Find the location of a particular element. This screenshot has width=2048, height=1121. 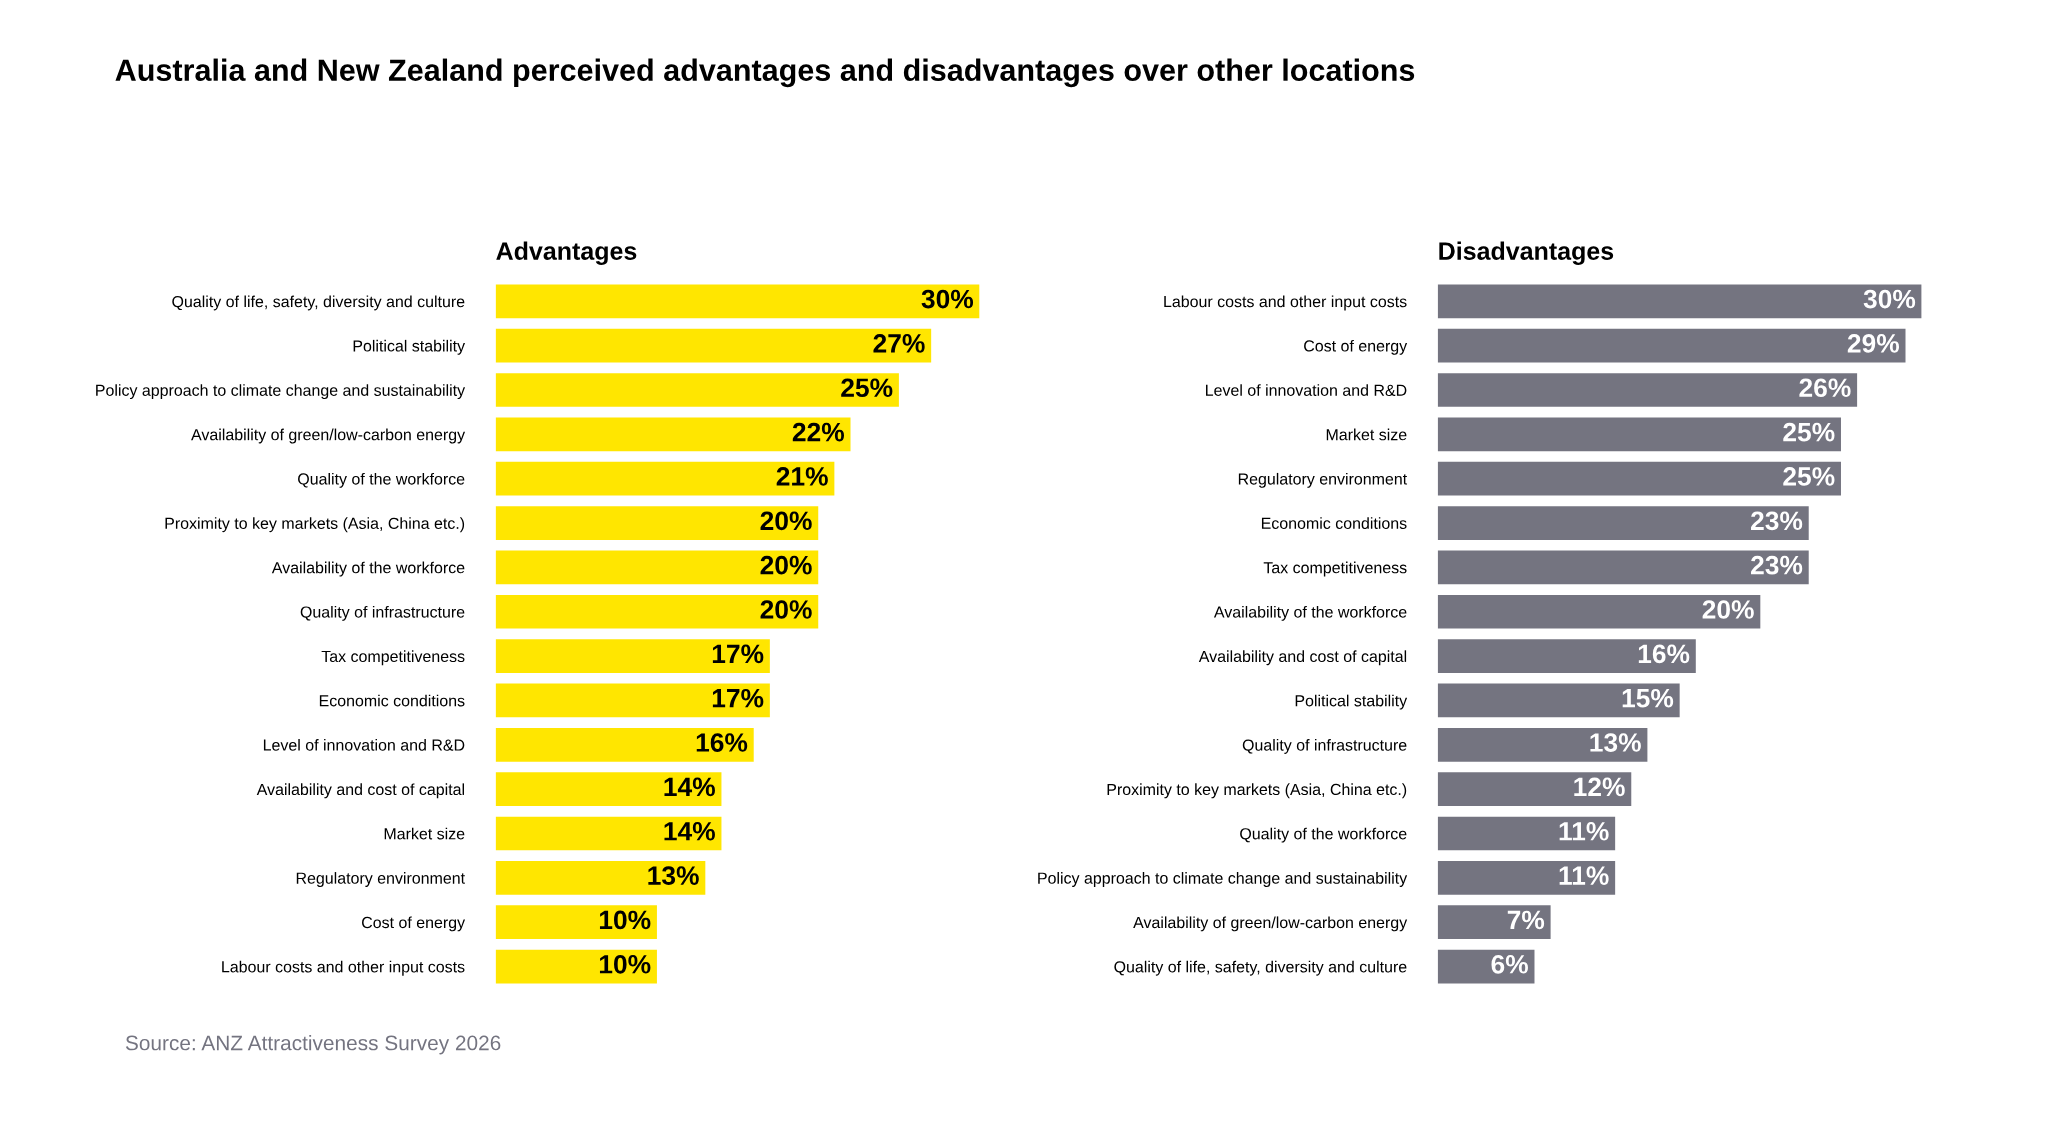

chart-title: Advantages is located at coordinates (566, 253).